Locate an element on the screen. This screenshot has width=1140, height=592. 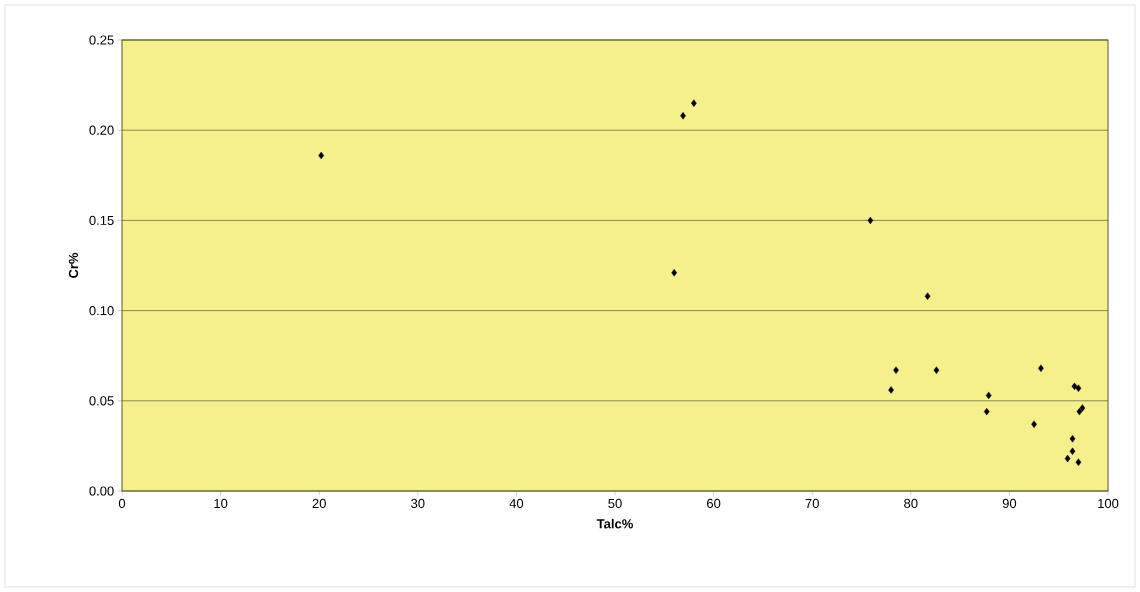
x-tick-label: 80 is located at coordinates (911, 503).